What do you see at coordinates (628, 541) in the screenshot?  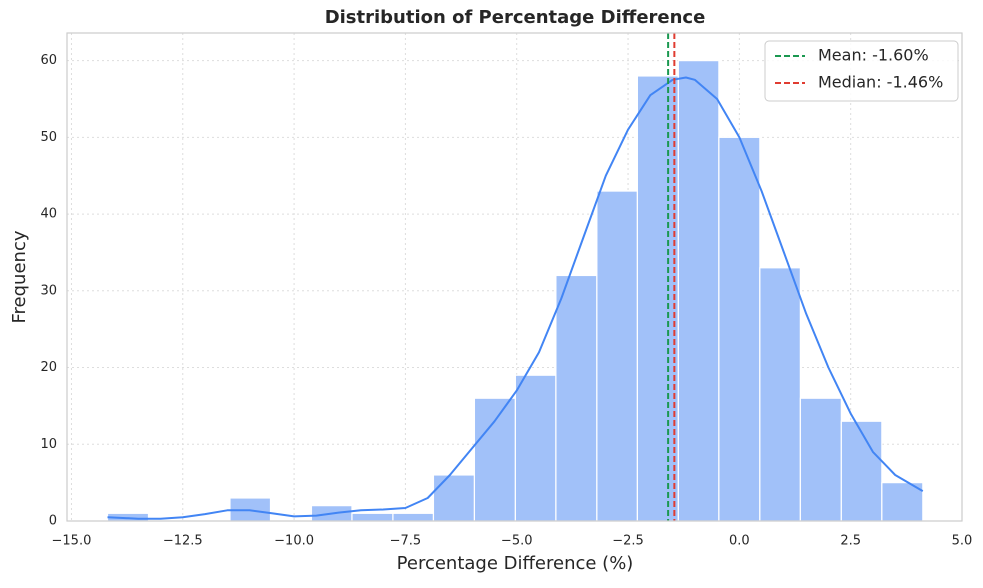 I see `x-tick-label: −2.5` at bounding box center [628, 541].